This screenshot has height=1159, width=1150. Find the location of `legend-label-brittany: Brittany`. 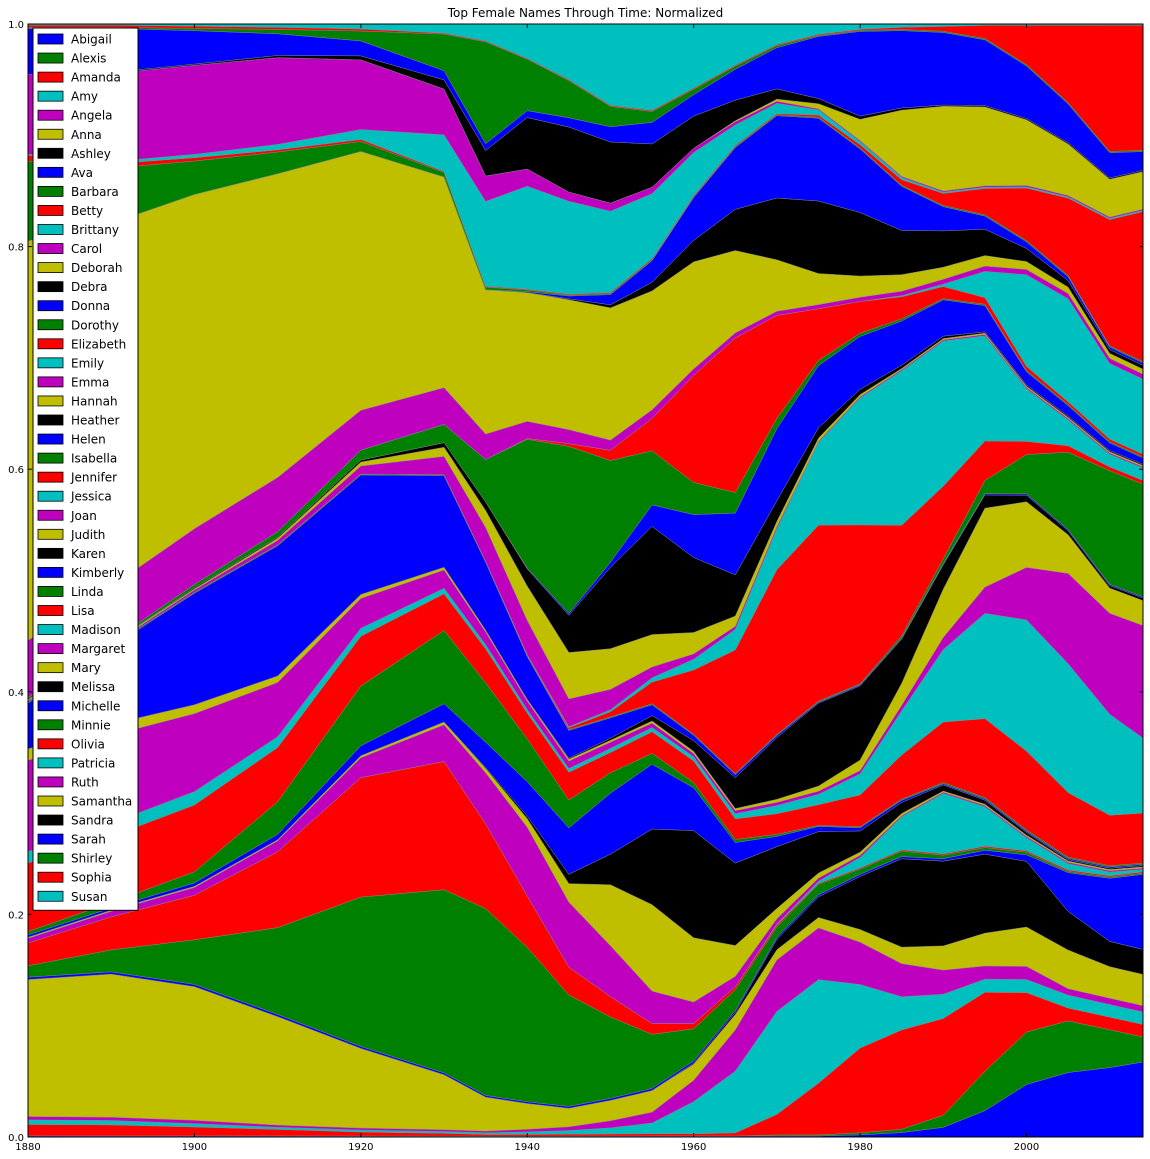

legend-label-brittany: Brittany is located at coordinates (95, 230).